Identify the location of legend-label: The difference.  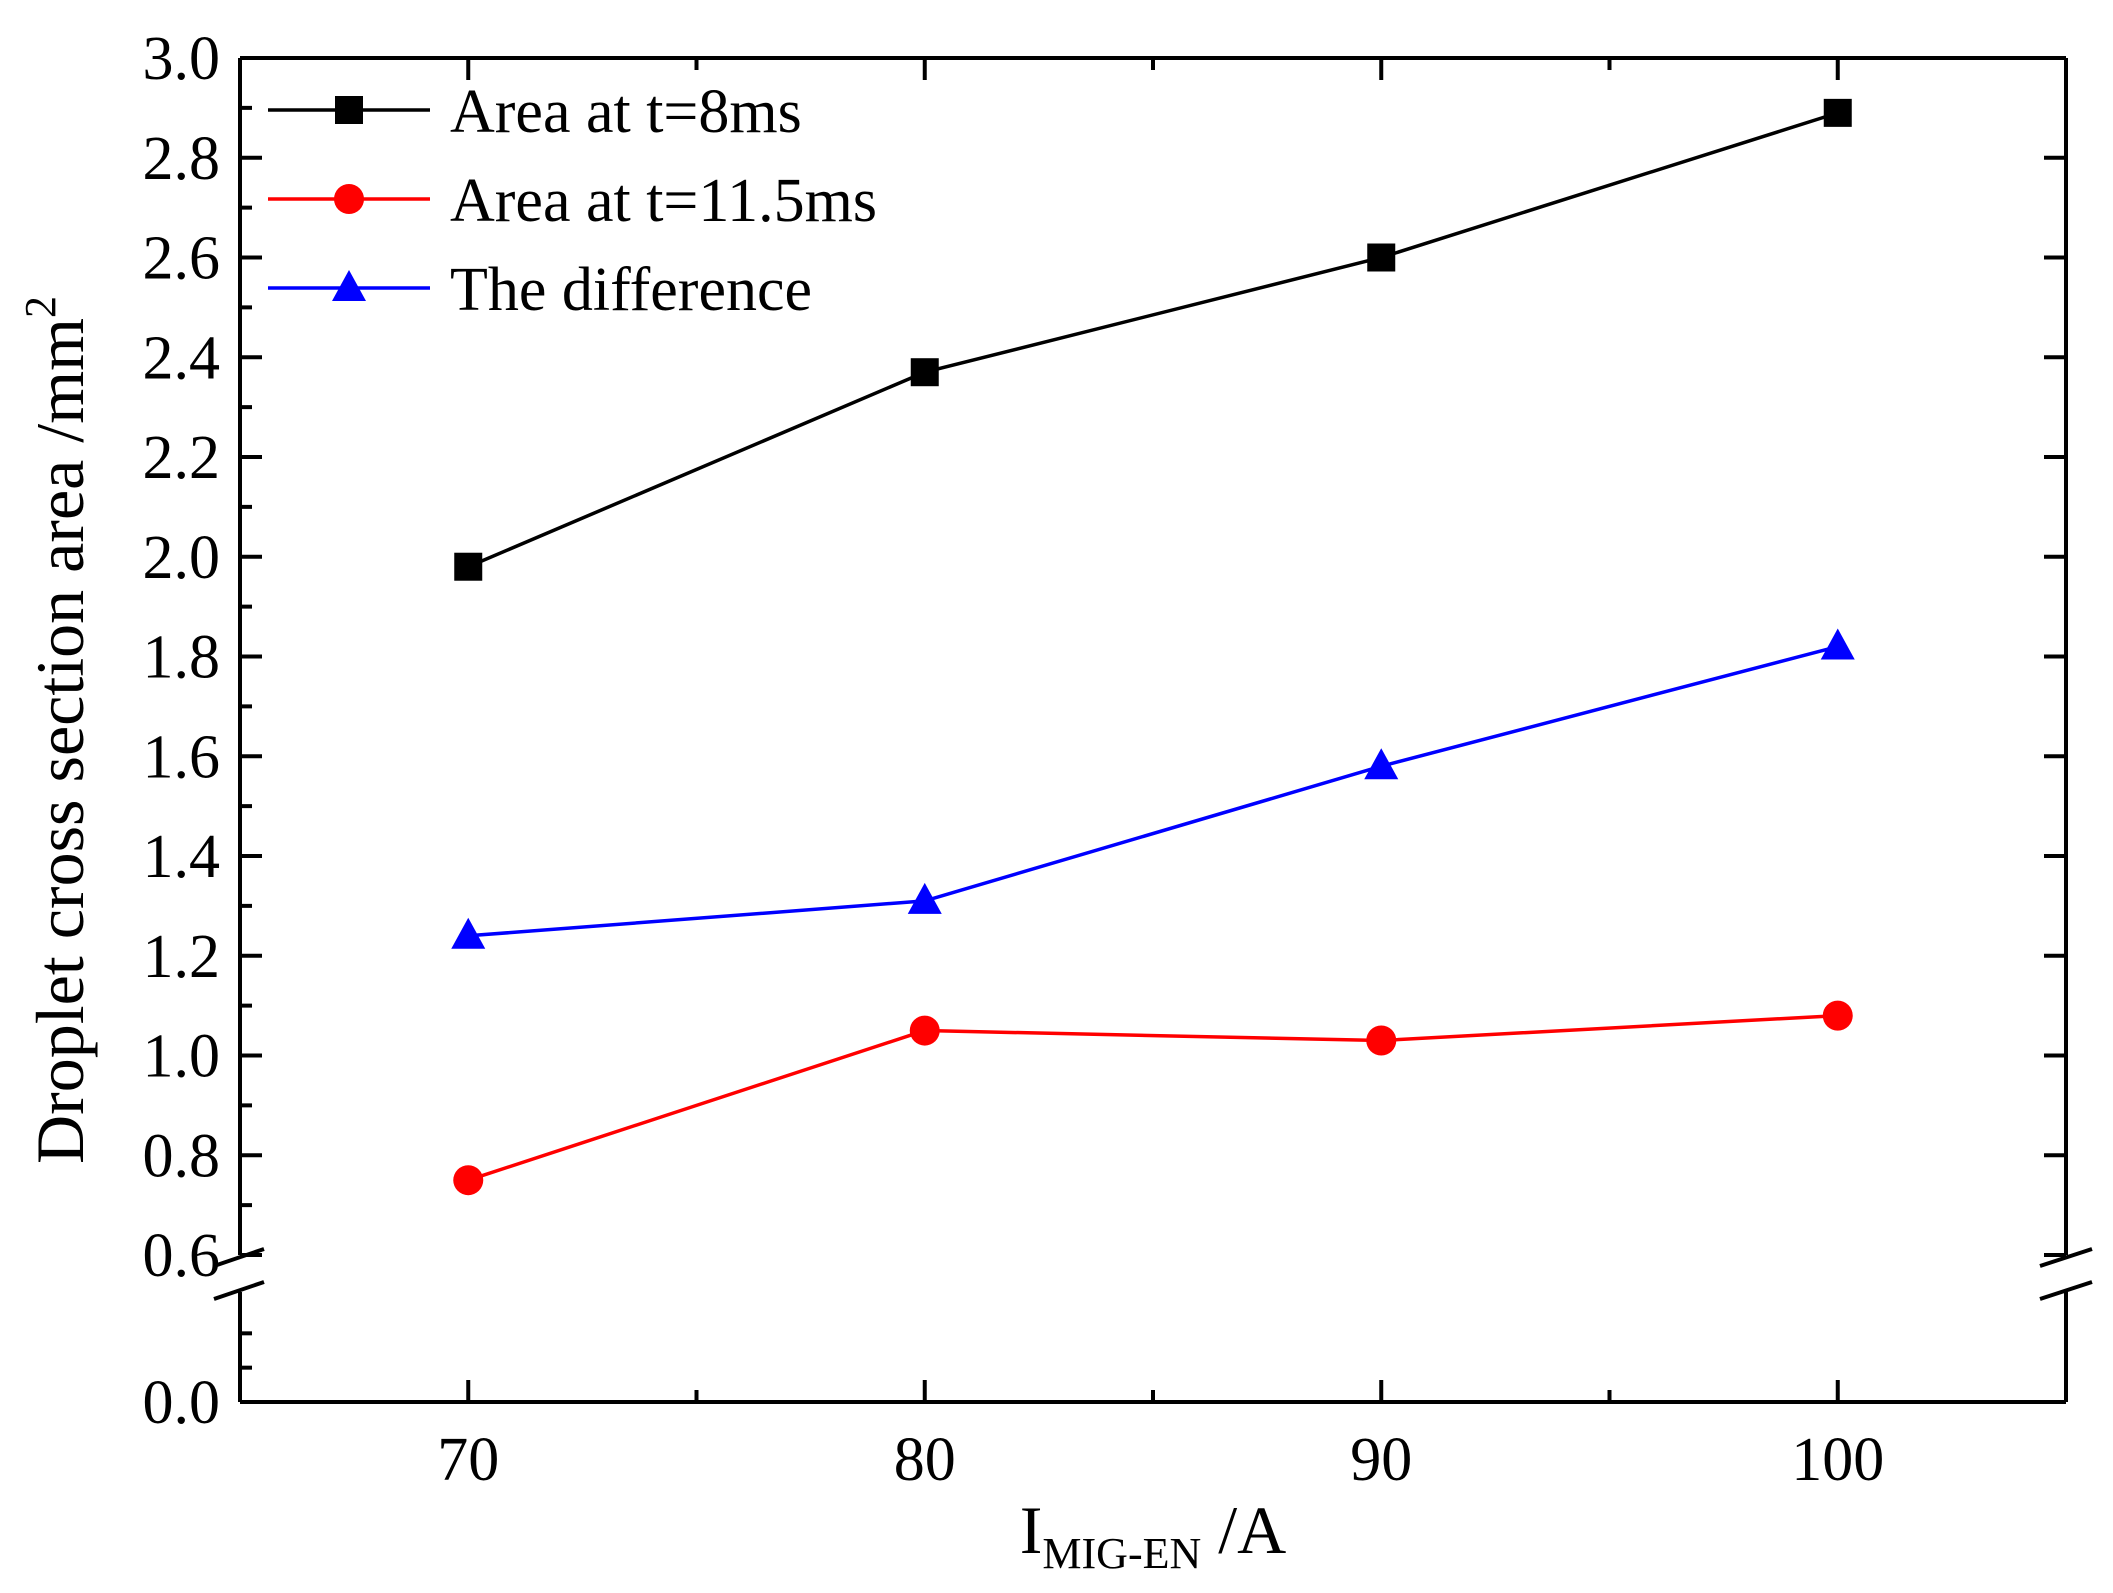
(631, 290).